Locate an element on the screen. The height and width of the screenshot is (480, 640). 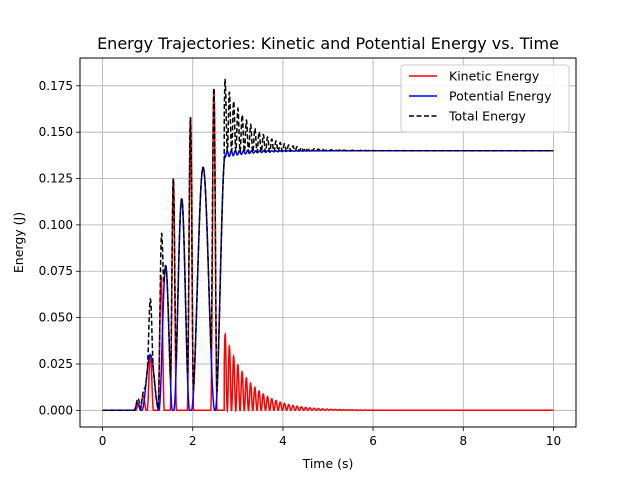
x-tick-label: 10 is located at coordinates (553, 441).